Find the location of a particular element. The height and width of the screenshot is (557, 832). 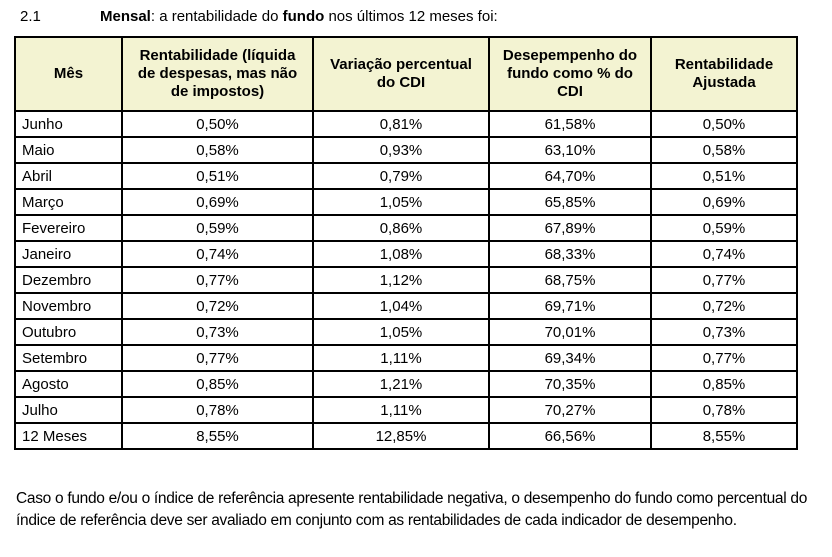

month-cell: Abril is located at coordinates (68, 176).